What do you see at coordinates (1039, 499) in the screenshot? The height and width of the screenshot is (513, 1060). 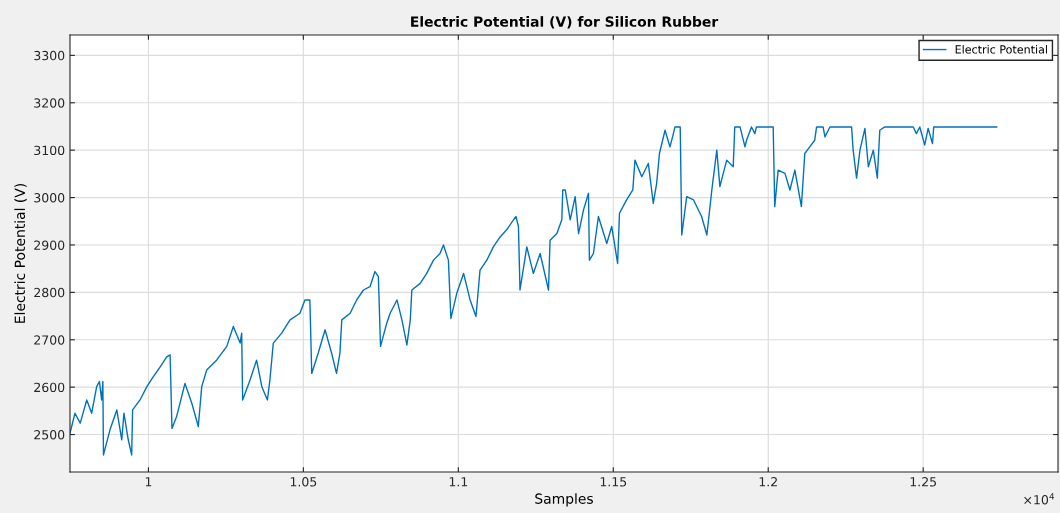 I see `text: ×10$^{4}$` at bounding box center [1039, 499].